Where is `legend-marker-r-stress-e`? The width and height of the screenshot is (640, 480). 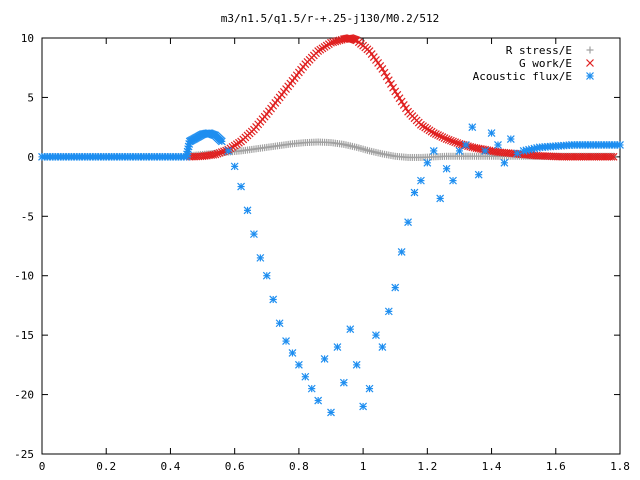 legend-marker-r-stress-e is located at coordinates (590, 50).